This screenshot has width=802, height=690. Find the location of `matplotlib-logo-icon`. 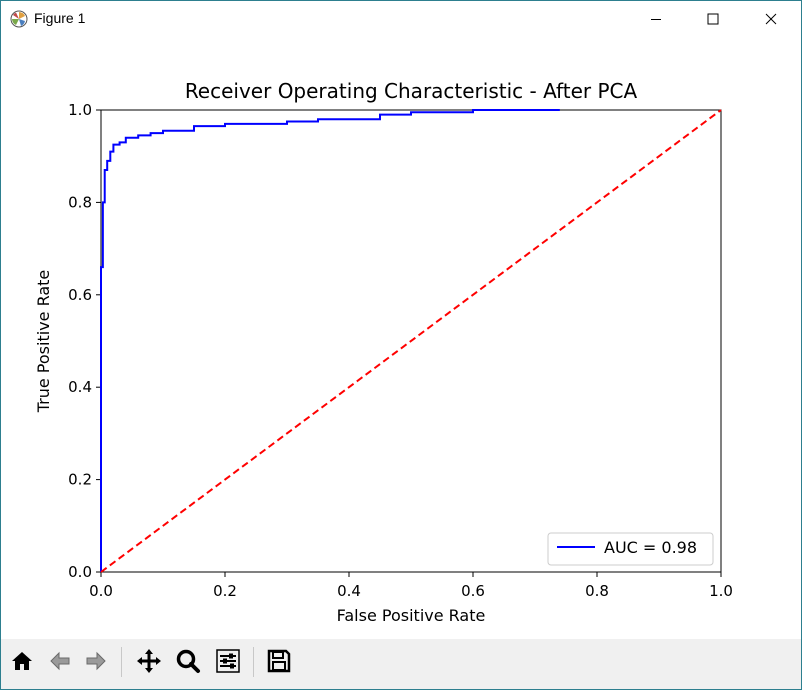

matplotlib-logo-icon is located at coordinates (19, 19).